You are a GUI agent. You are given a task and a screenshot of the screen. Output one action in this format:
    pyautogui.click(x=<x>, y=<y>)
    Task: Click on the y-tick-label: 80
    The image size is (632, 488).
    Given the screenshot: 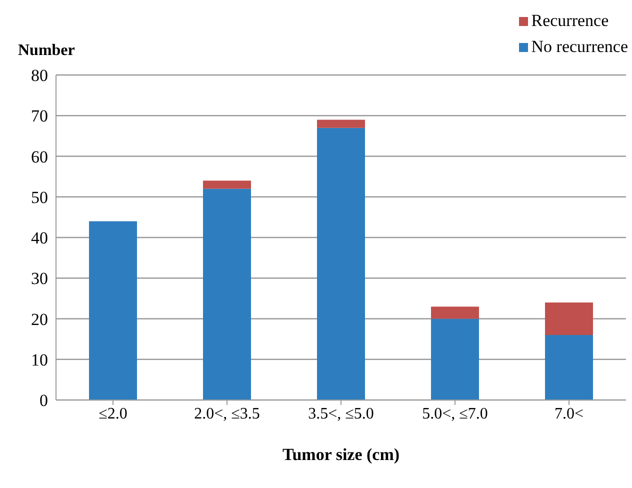 What is the action you would take?
    pyautogui.click(x=39, y=76)
    